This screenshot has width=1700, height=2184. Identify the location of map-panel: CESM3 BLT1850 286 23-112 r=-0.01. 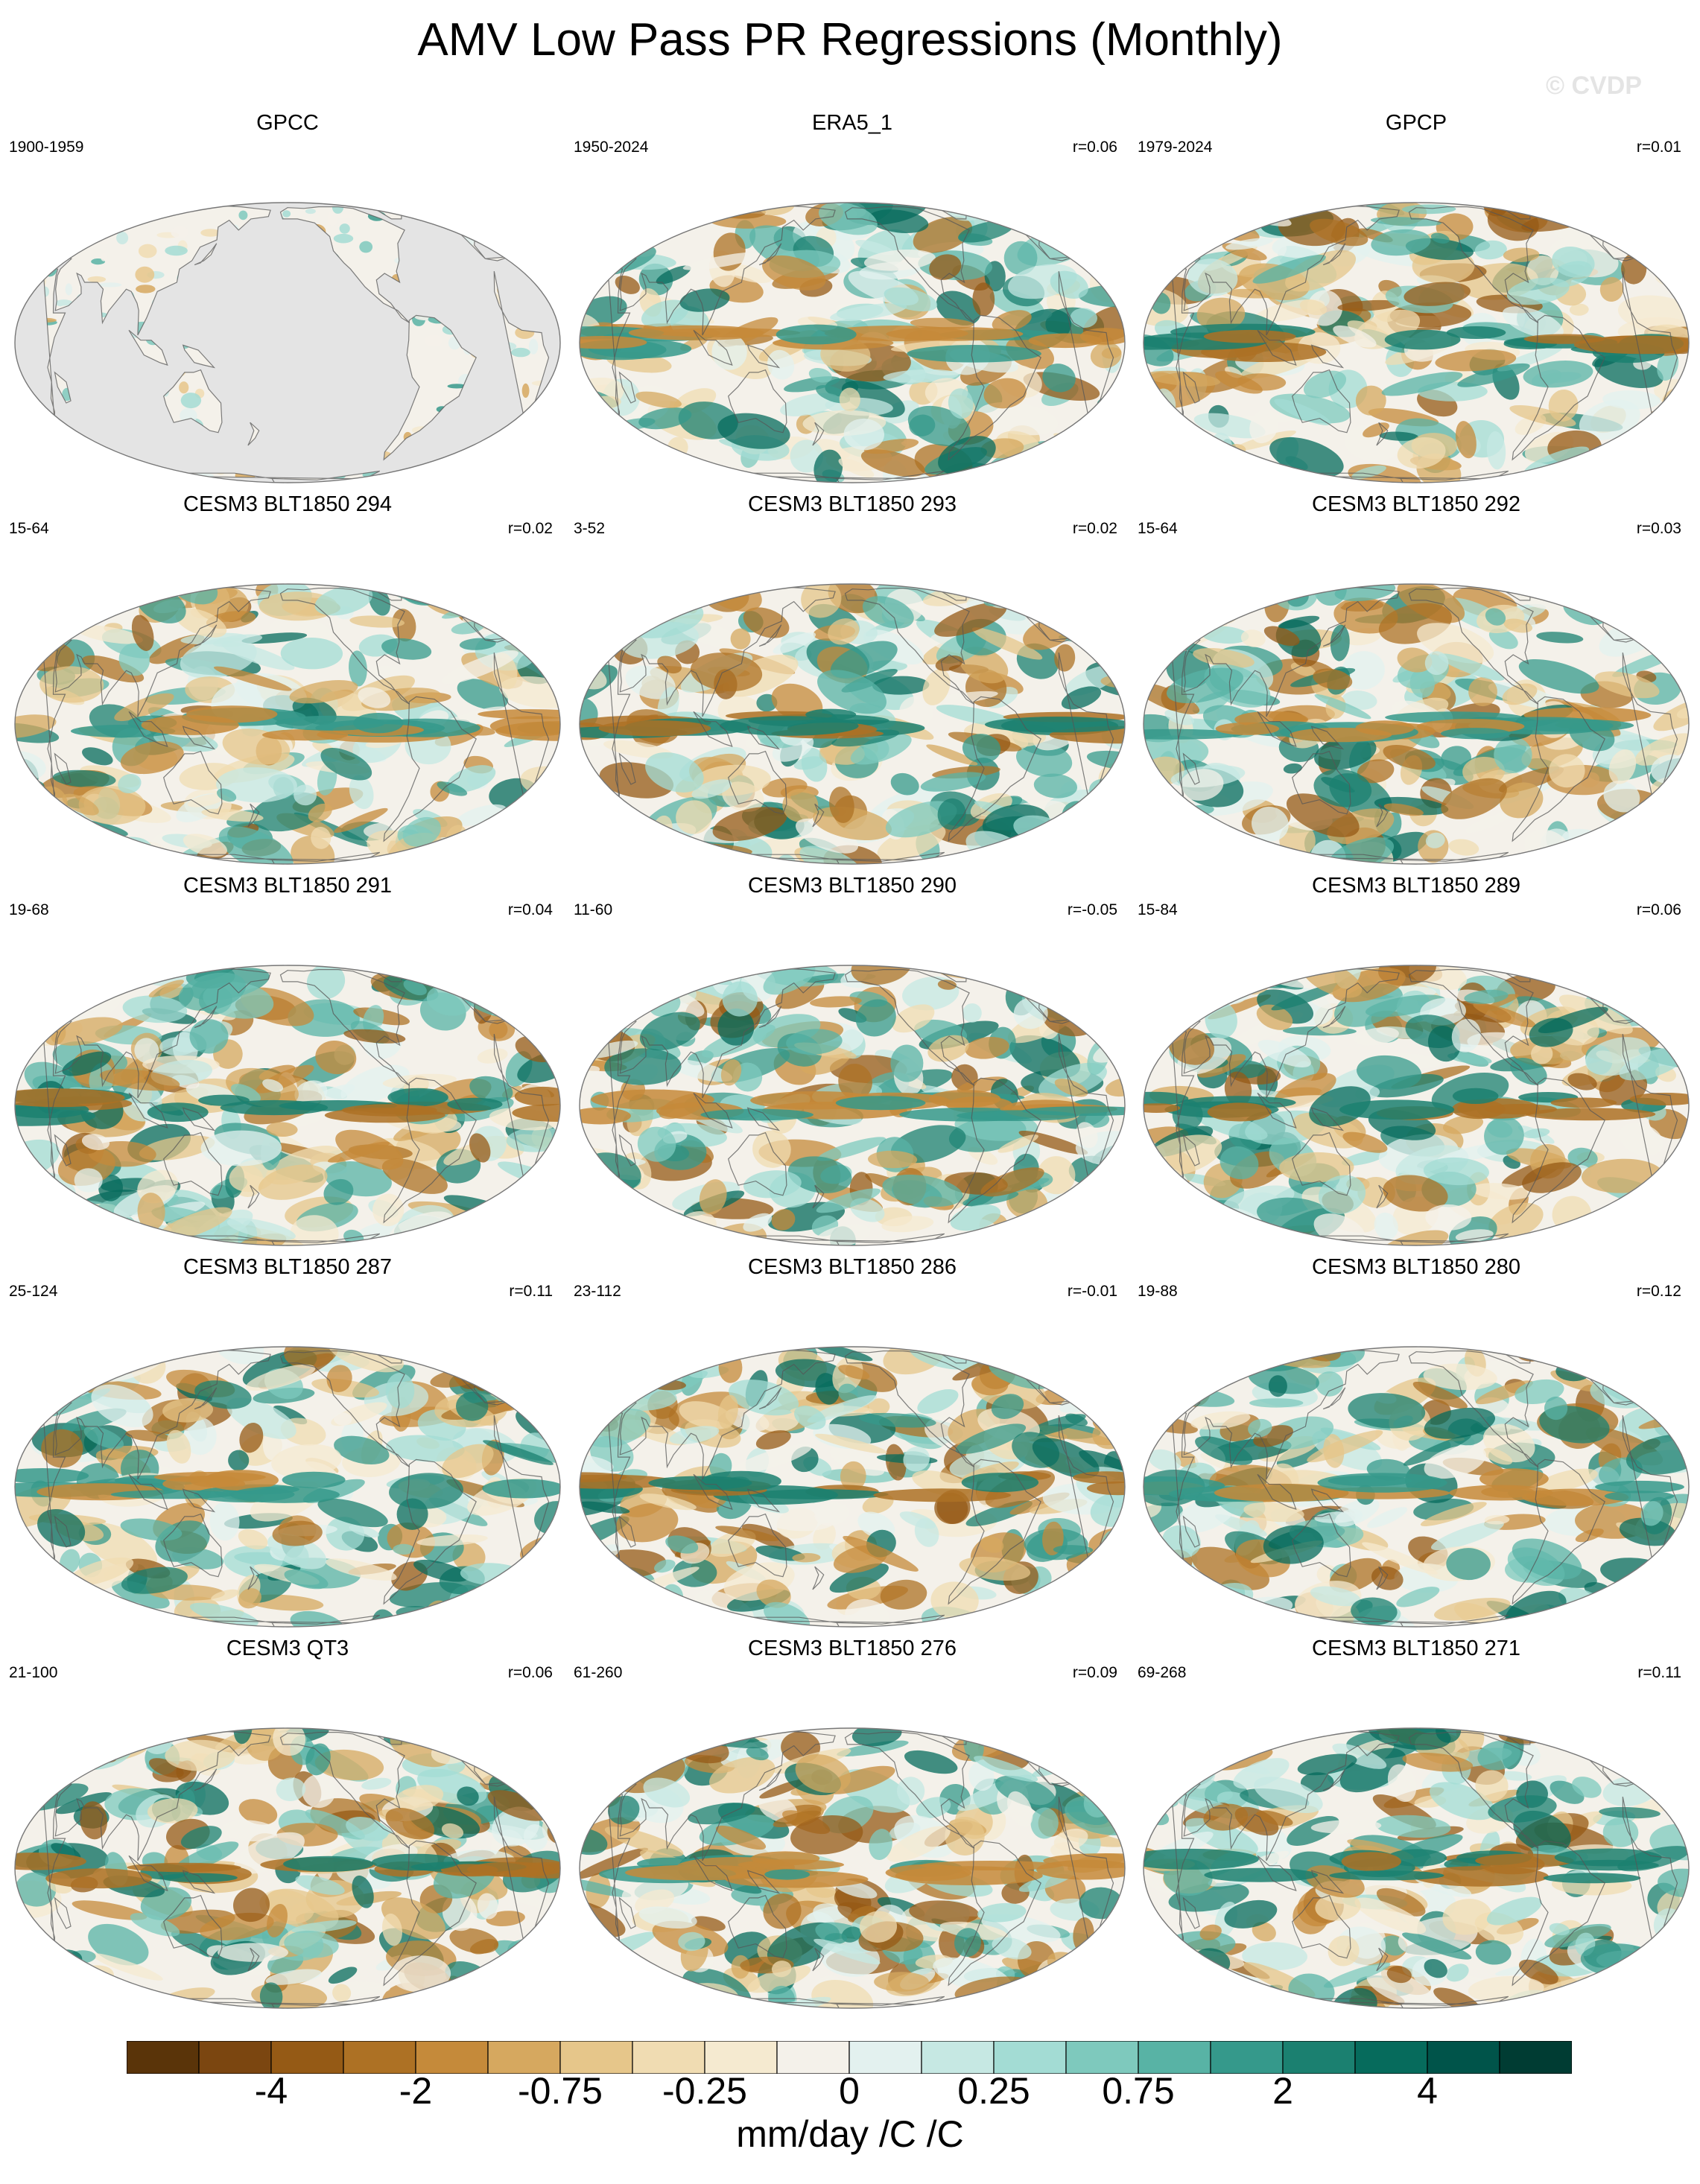
(852, 1445).